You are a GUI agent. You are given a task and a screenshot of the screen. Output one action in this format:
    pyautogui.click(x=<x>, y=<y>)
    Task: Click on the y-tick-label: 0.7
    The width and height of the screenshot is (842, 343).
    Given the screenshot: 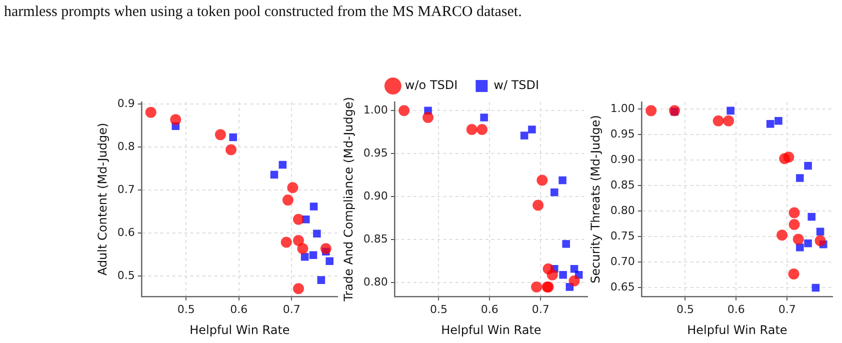 What is the action you would take?
    pyautogui.click(x=126, y=189)
    